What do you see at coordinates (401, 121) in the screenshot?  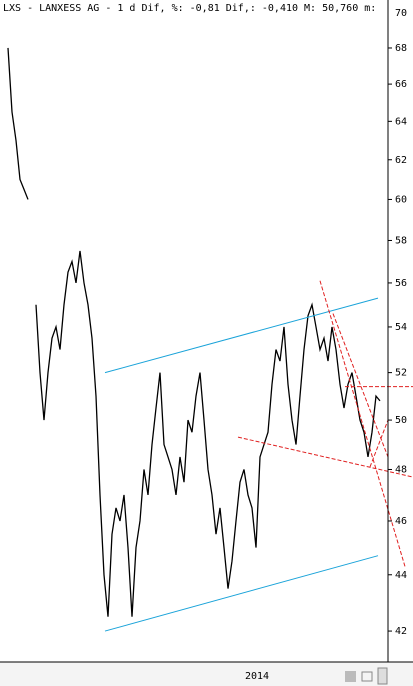 I see `y-tick-label: 64` at bounding box center [401, 121].